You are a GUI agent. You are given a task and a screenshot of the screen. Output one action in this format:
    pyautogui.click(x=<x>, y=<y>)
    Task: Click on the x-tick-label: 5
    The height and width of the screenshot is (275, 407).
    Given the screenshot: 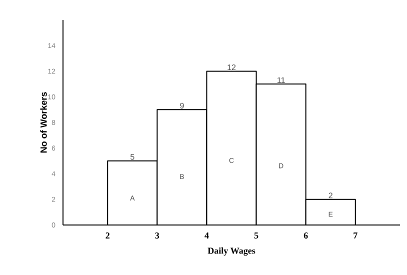 What is the action you would take?
    pyautogui.click(x=256, y=235)
    